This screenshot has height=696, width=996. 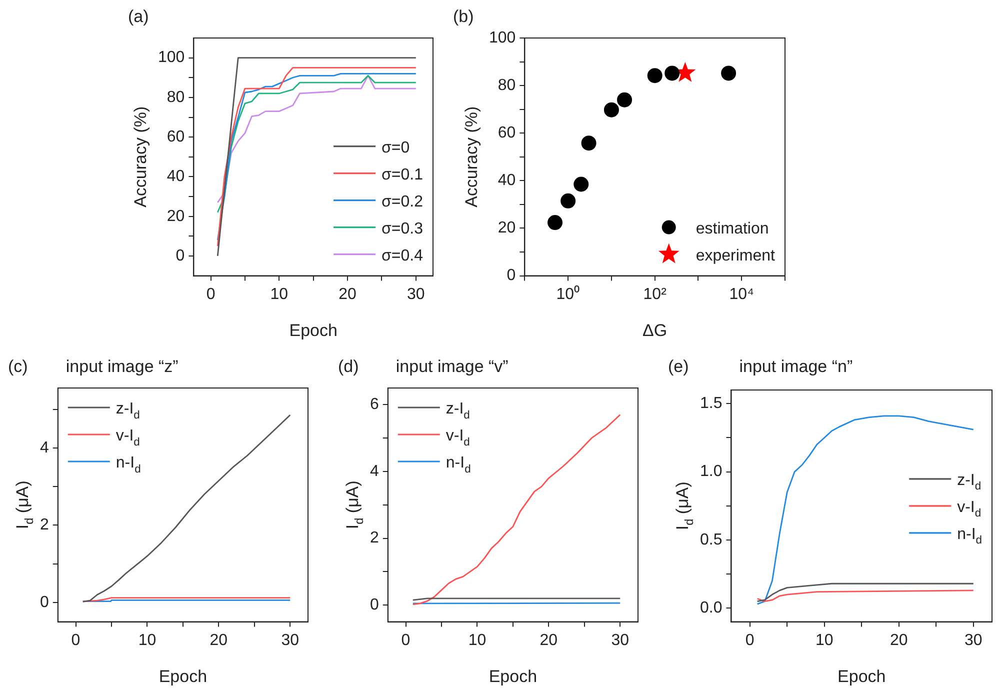 What do you see at coordinates (396, 147) in the screenshot?
I see `legend-label: σ=0` at bounding box center [396, 147].